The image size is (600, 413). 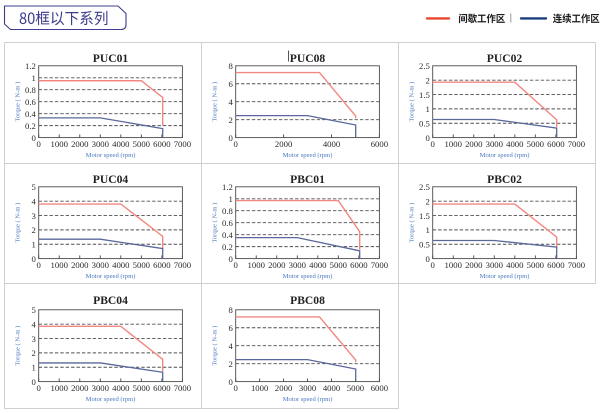 What do you see at coordinates (504, 179) in the screenshot?
I see `svg-text: PBC02` at bounding box center [504, 179].